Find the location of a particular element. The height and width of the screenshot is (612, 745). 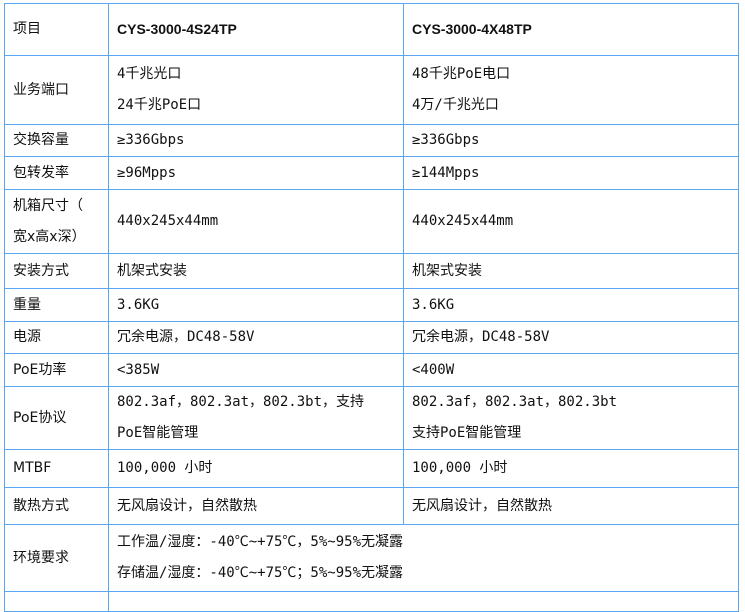

cell-line: 4万/千兆光口 is located at coordinates (455, 105).